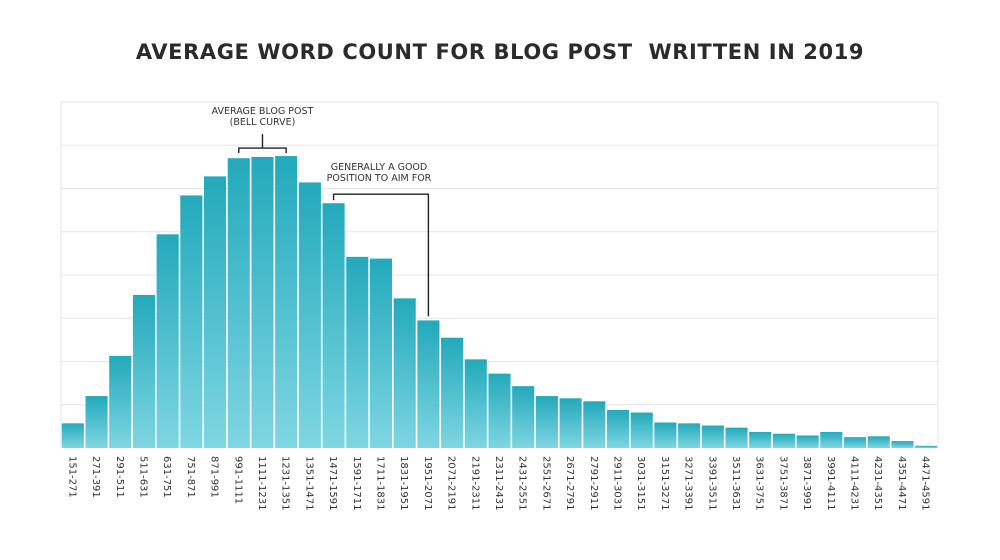 This screenshot has width=1000, height=560. Describe the element at coordinates (474, 483) in the screenshot. I see `x-tick-label: 2191-2311` at that location.